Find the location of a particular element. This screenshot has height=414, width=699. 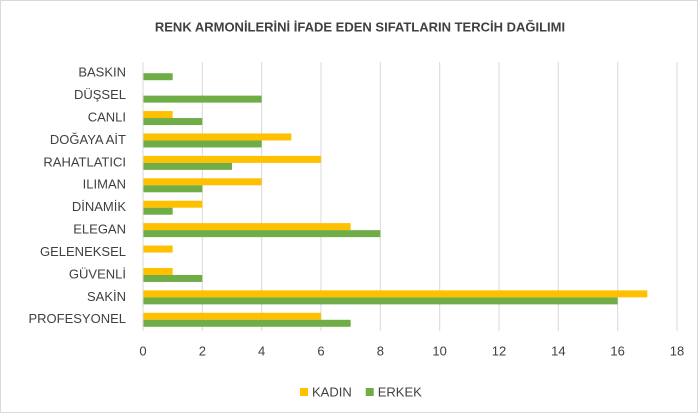

y-tick-label: GÜVENLİ is located at coordinates (97, 273).